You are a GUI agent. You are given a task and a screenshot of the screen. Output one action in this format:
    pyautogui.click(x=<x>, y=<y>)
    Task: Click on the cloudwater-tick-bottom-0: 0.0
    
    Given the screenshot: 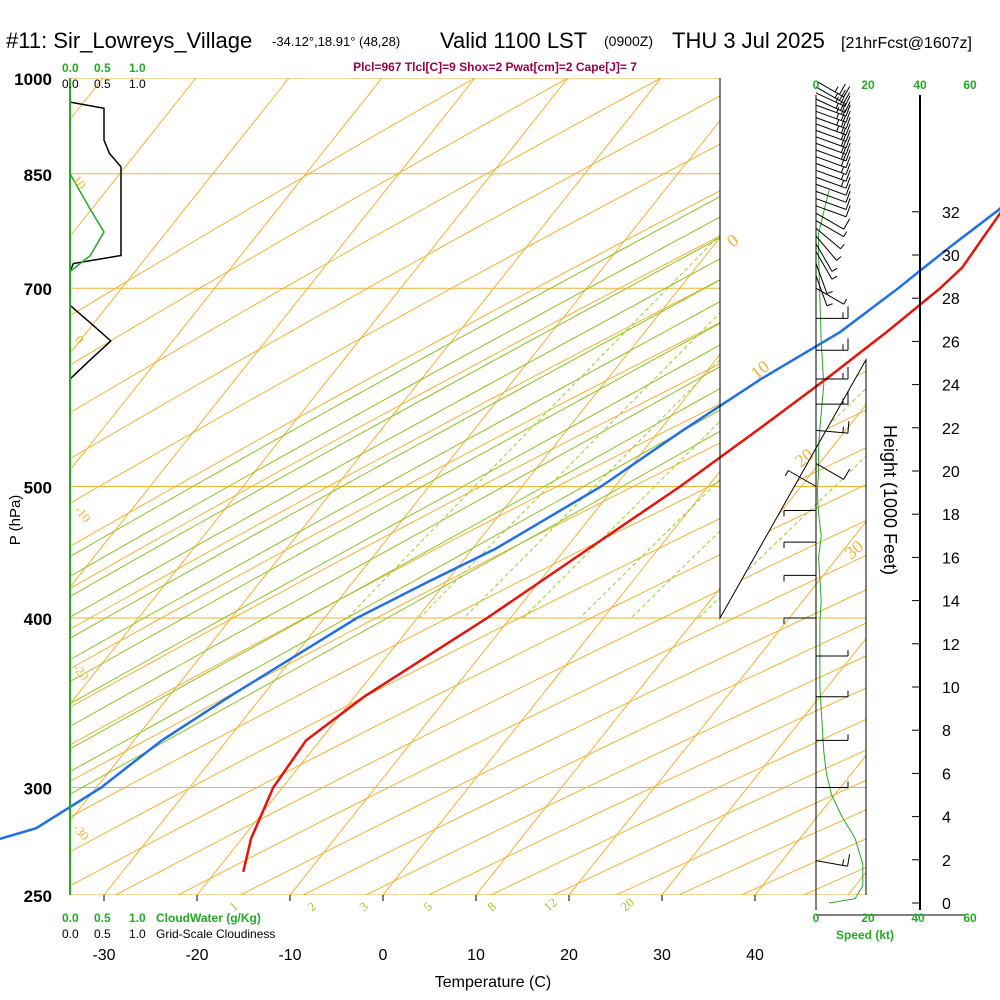 What is the action you would take?
    pyautogui.click(x=70, y=918)
    